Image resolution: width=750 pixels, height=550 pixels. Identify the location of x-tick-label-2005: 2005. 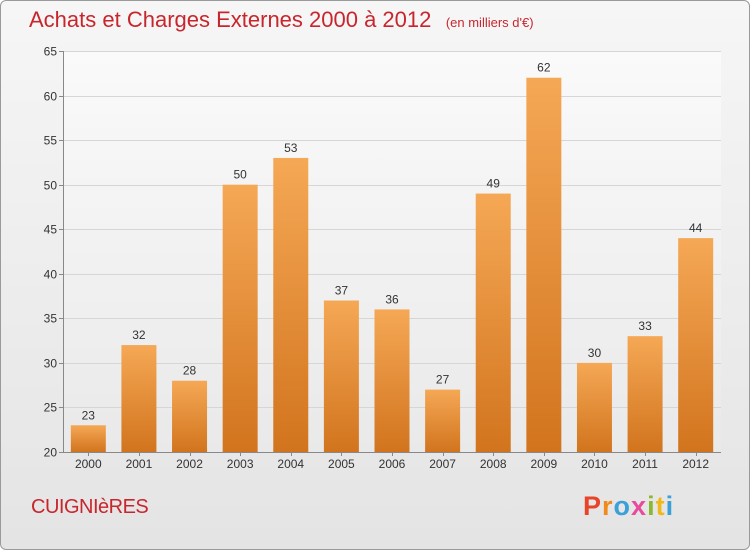
(341, 464).